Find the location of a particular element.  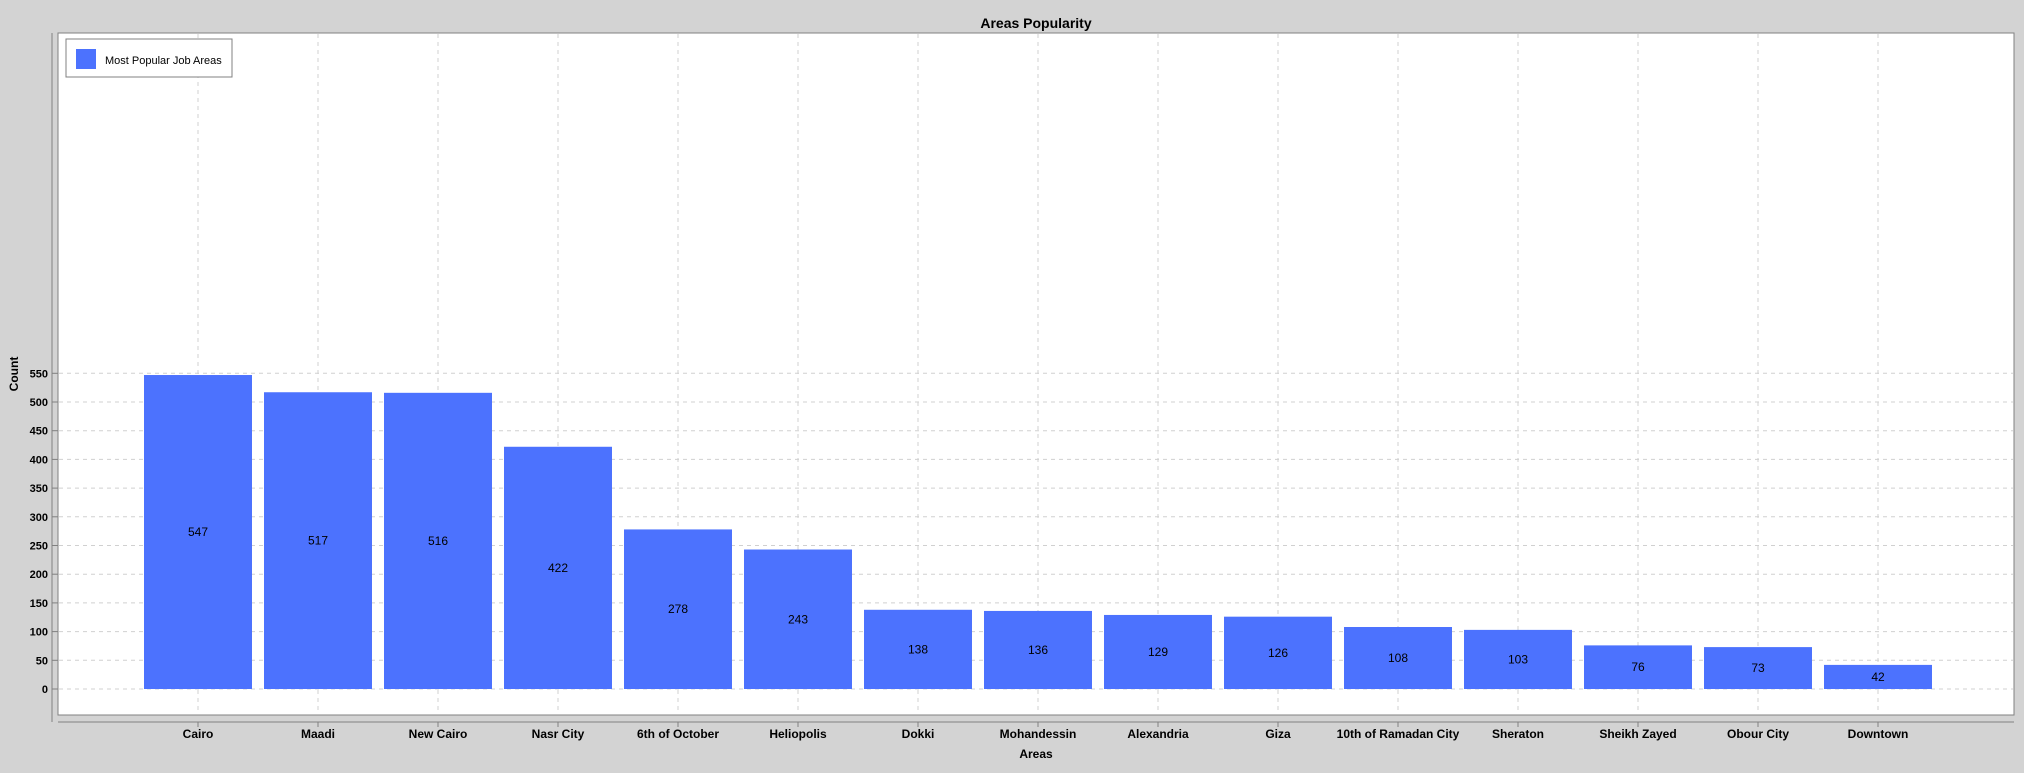

y-tick-label: 450 is located at coordinates (39, 432).